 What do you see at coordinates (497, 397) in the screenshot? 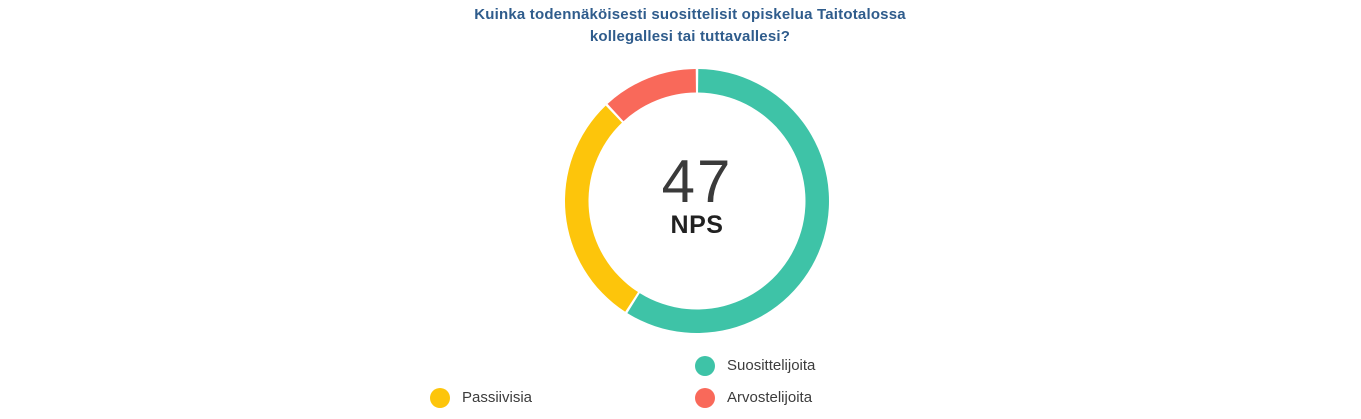
I see `legend-label-passiivisia: Passiivisia` at bounding box center [497, 397].